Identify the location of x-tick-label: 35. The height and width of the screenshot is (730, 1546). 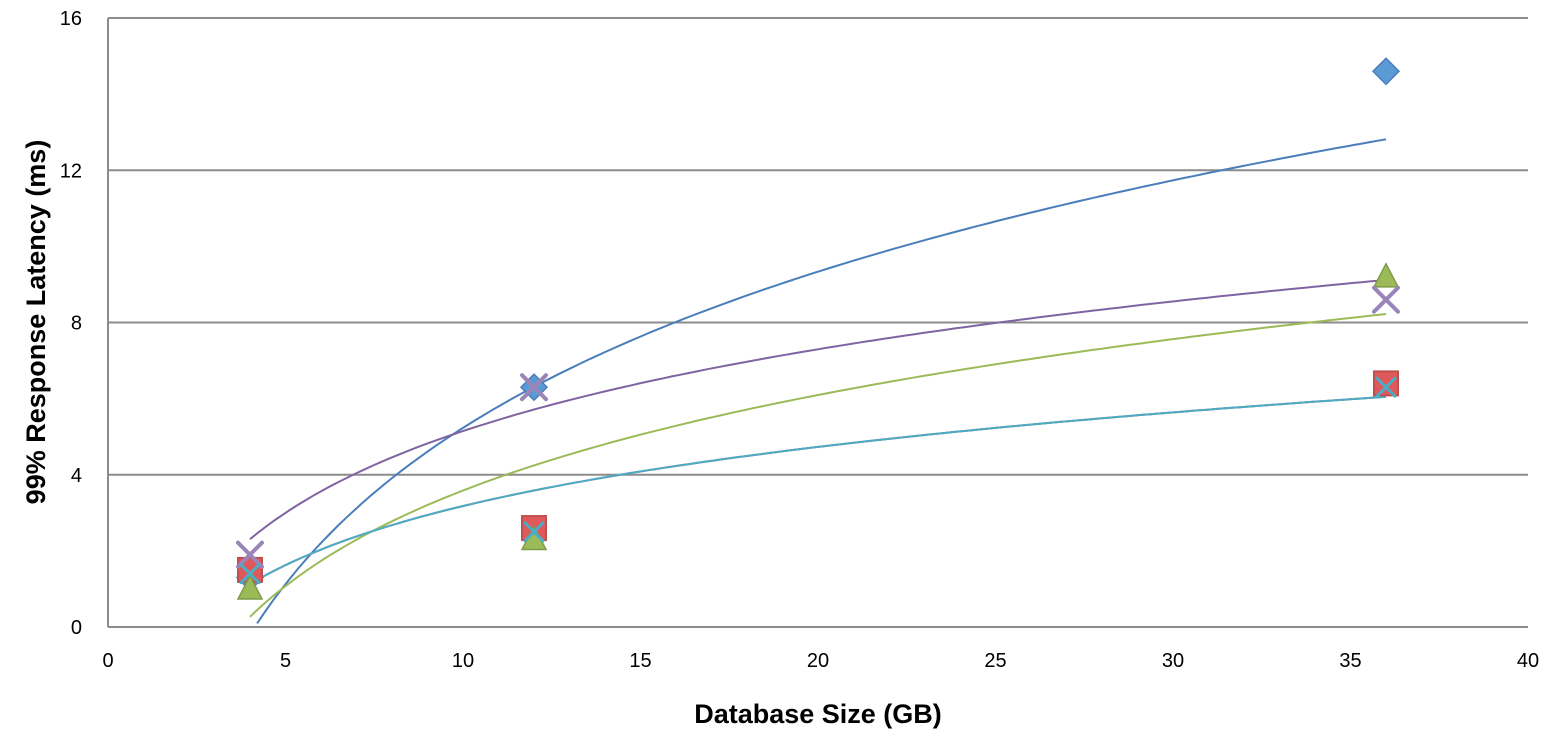
(1350, 661).